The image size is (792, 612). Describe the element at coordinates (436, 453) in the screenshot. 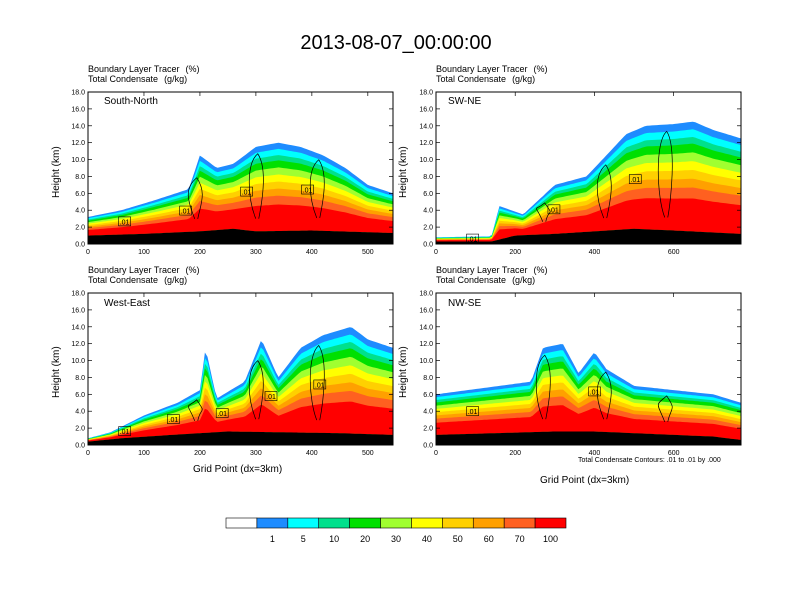

I see `panel-4-xtick-label-0: 0` at that location.